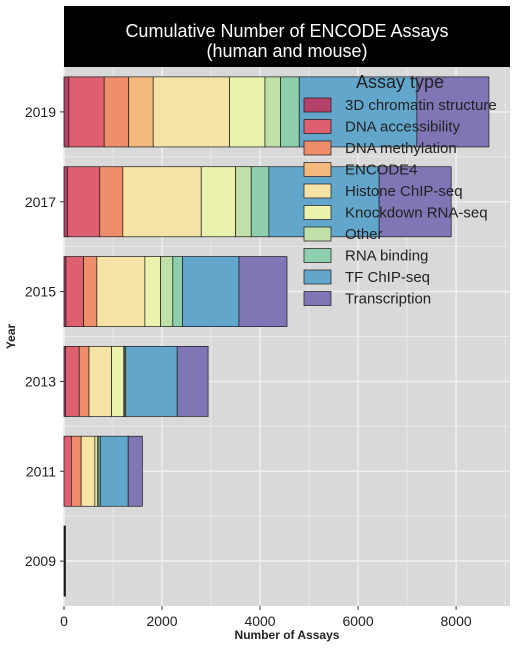  What do you see at coordinates (40, 561) in the screenshot?
I see `y-tick-label: 2009` at bounding box center [40, 561].